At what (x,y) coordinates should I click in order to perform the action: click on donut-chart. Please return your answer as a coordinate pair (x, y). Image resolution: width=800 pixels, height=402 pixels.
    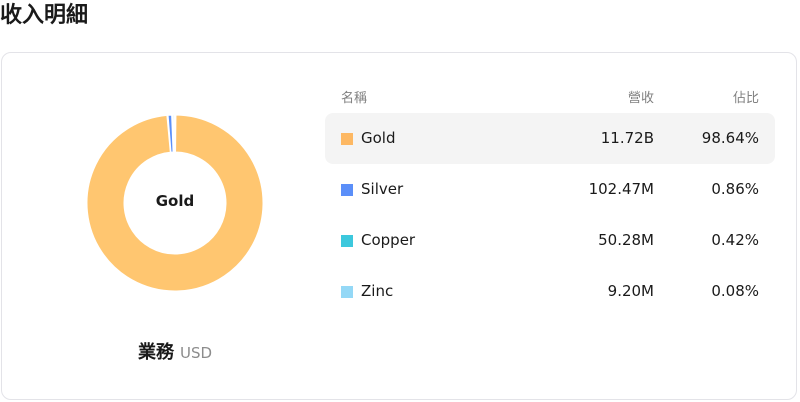
    Looking at the image, I should click on (175, 203).